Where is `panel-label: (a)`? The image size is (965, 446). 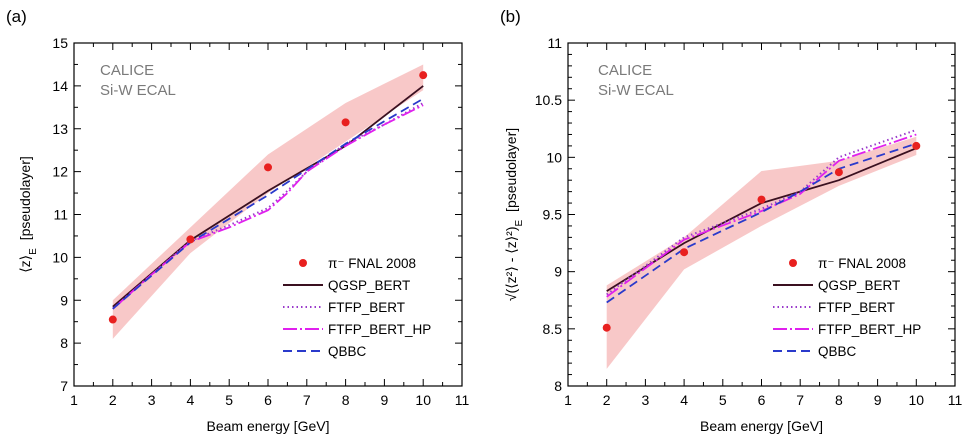
panel-label: (a) is located at coordinates (16, 16).